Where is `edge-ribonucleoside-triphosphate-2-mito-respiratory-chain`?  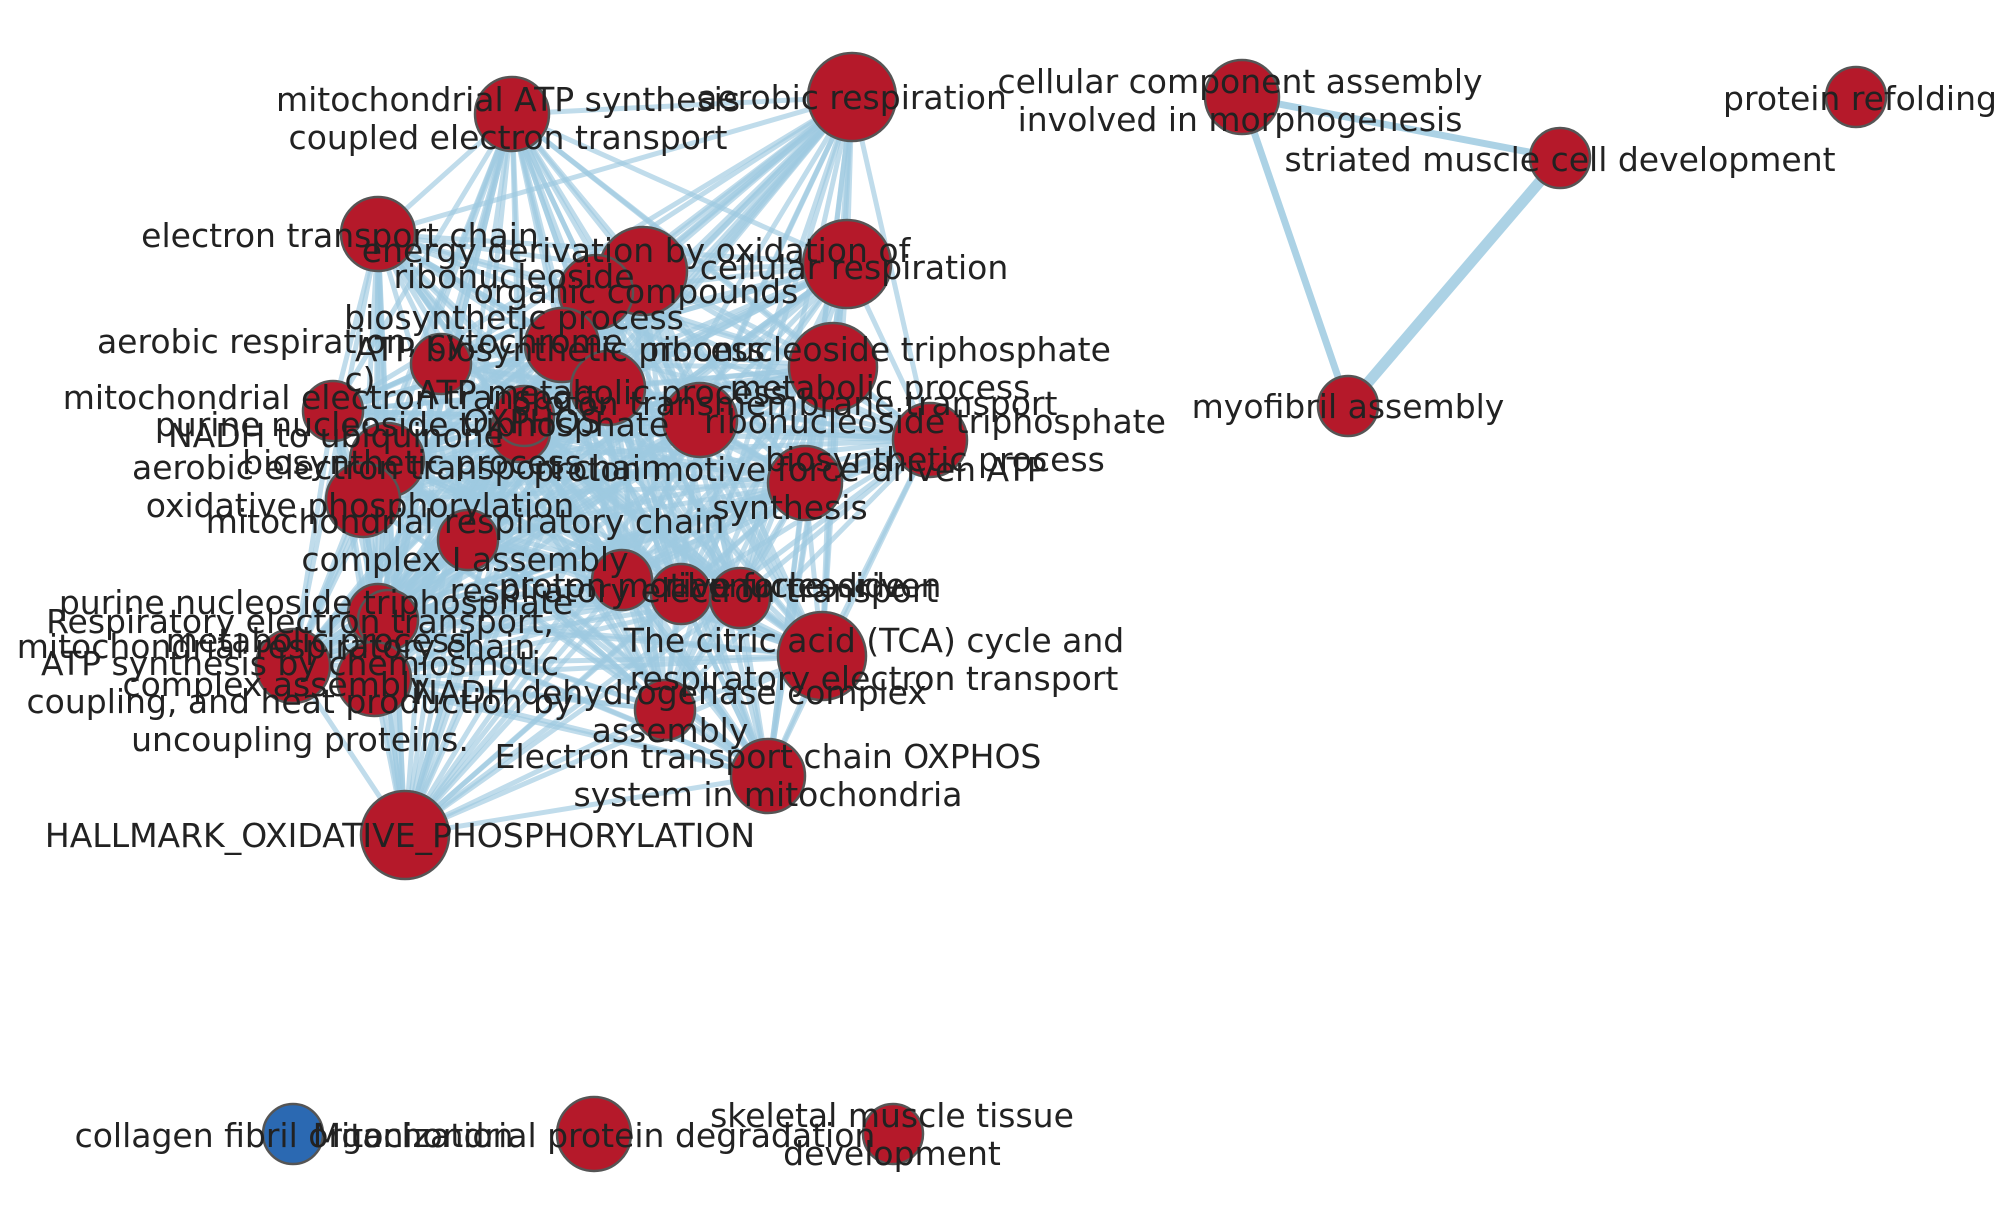 edge-ribonucleoside-triphosphate-2-mito-respiratory-chain is located at coordinates (699, 490).